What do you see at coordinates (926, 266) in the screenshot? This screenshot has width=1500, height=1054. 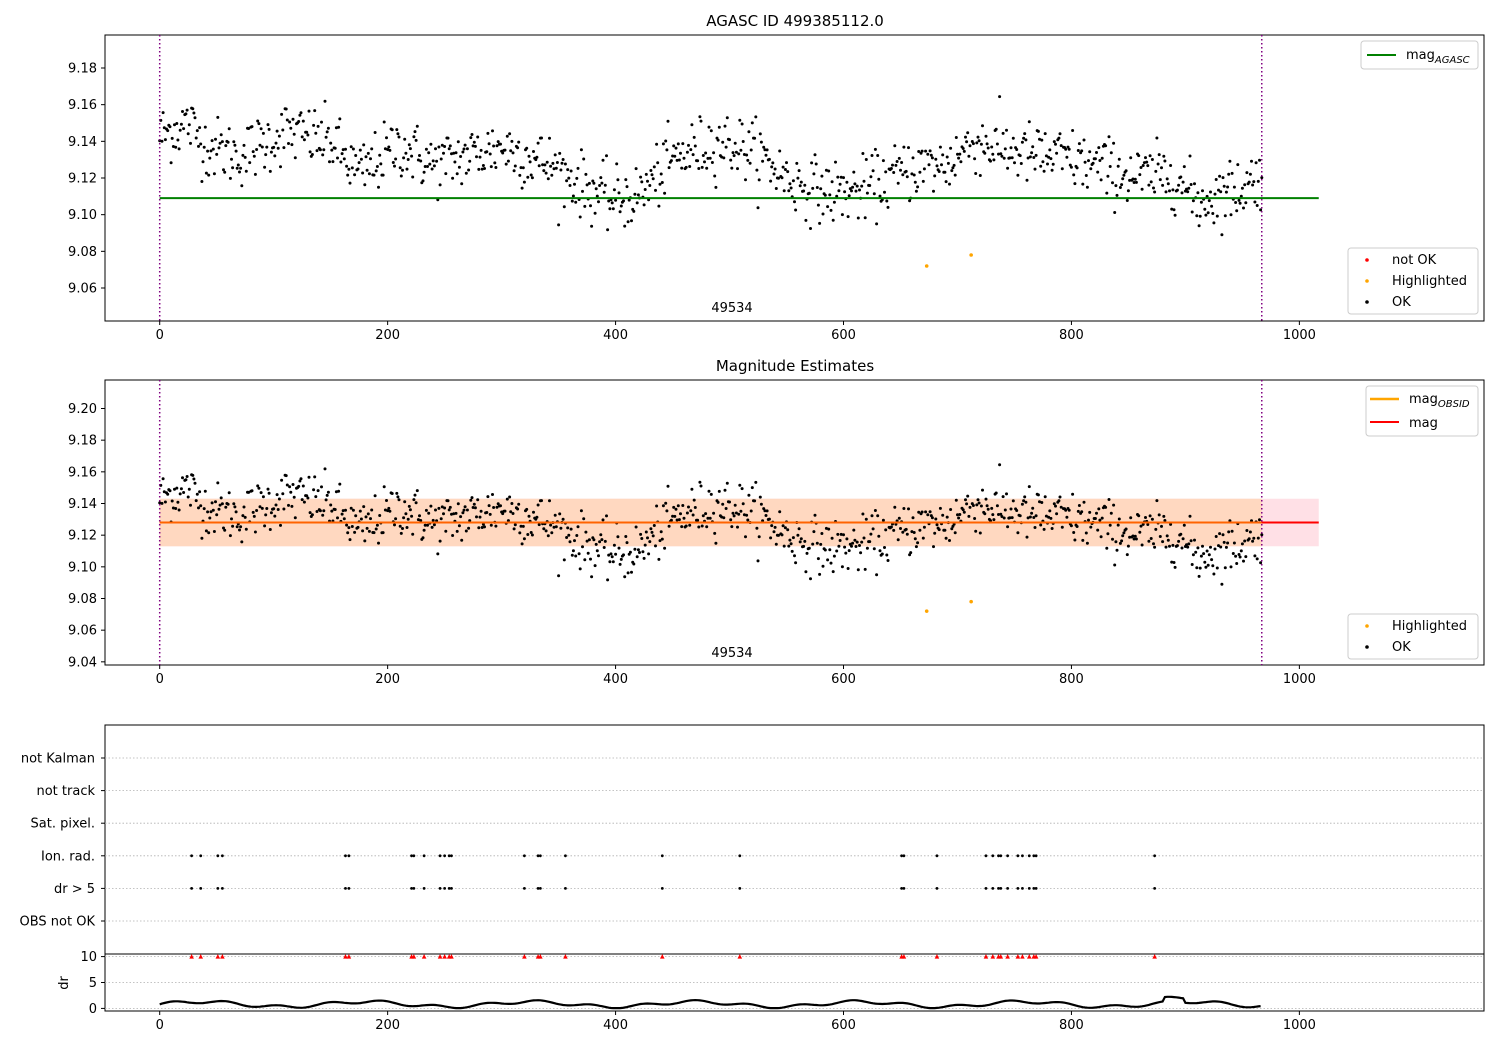 I see `highlighted-point` at bounding box center [926, 266].